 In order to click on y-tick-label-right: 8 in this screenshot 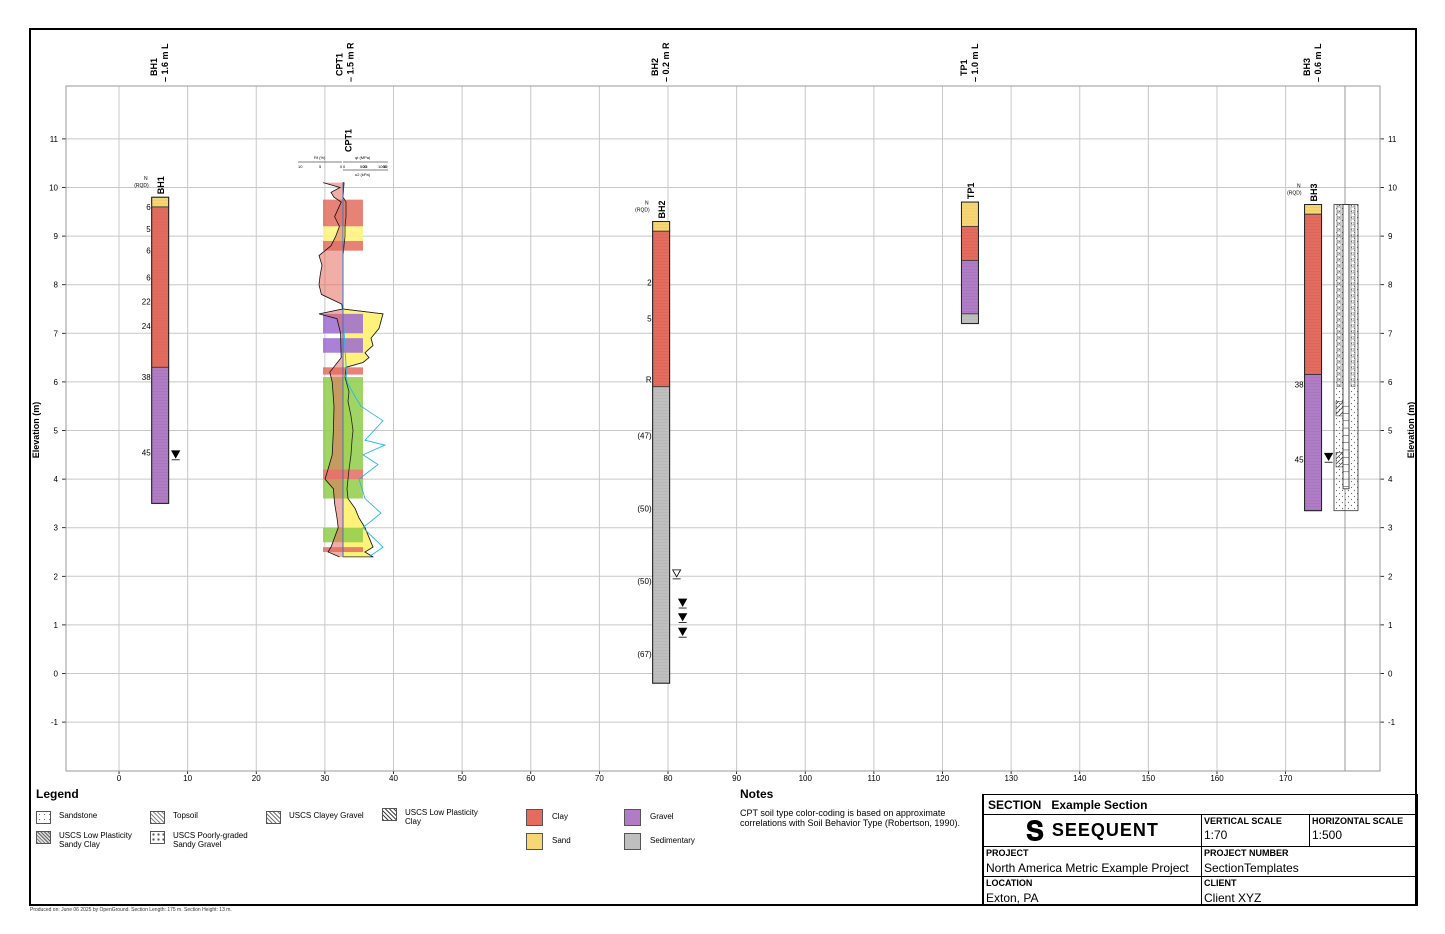, I will do `click(1390, 285)`.